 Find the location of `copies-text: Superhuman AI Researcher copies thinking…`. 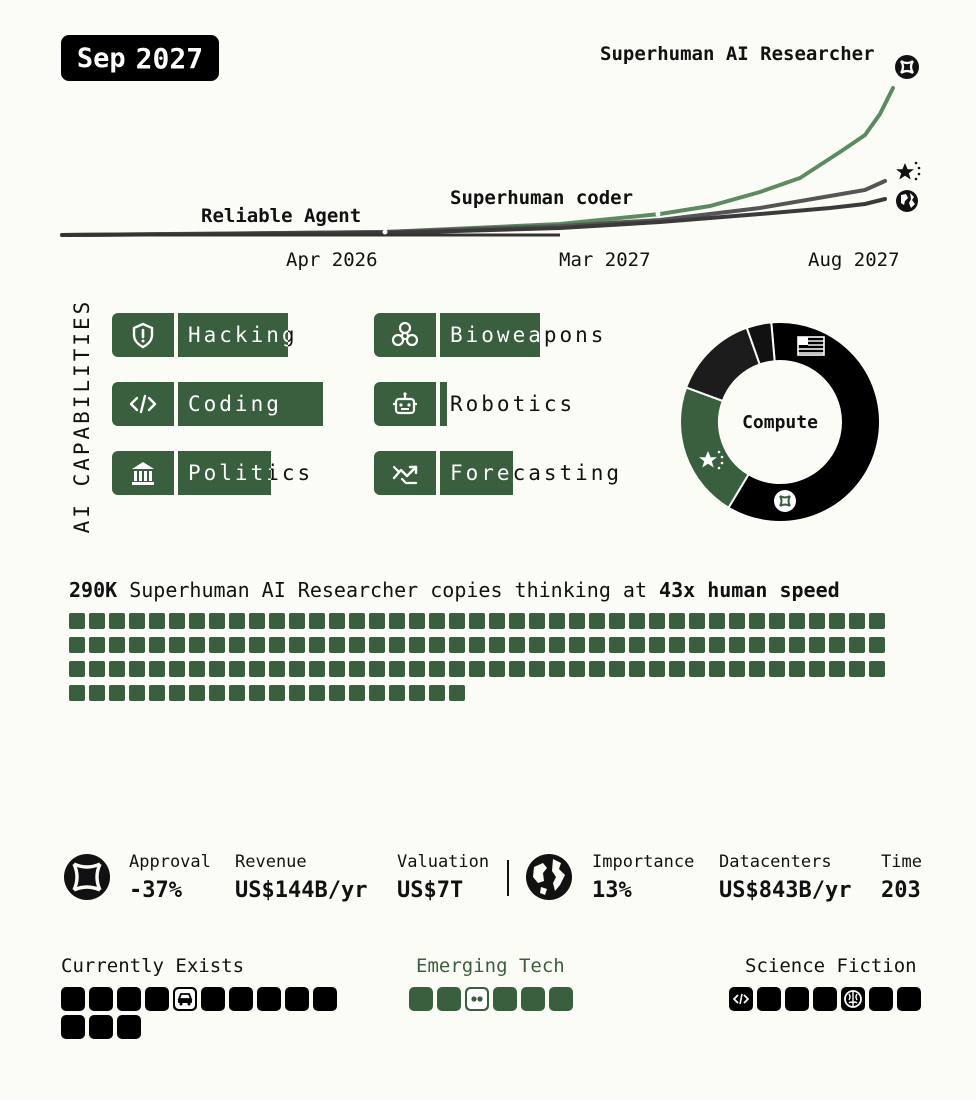

copies-text: Superhuman AI Researcher copies thinking… is located at coordinates (388, 590).